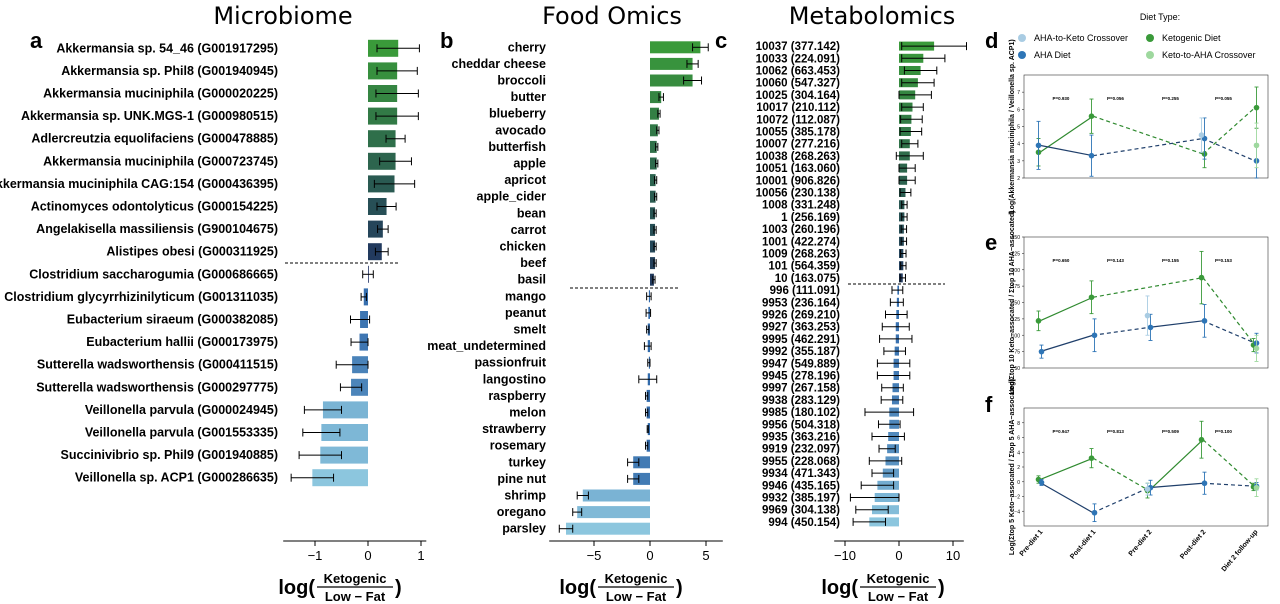 This screenshot has width=1280, height=604. Describe the element at coordinates (526, 313) in the screenshot. I see `category-label-b-16: peanut` at that location.